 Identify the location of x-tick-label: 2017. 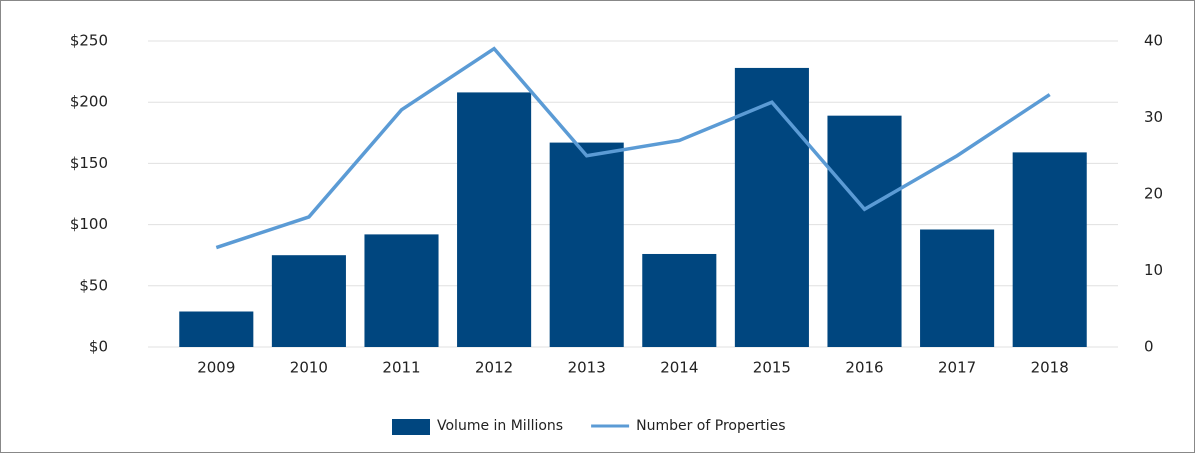
(957, 368).